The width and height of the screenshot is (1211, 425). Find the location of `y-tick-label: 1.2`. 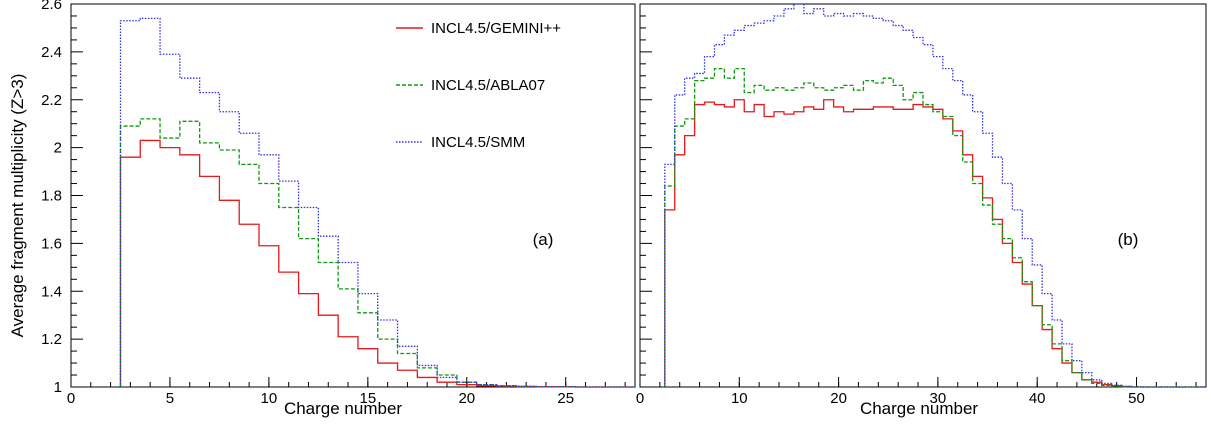

y-tick-label: 1.2 is located at coordinates (51, 339).